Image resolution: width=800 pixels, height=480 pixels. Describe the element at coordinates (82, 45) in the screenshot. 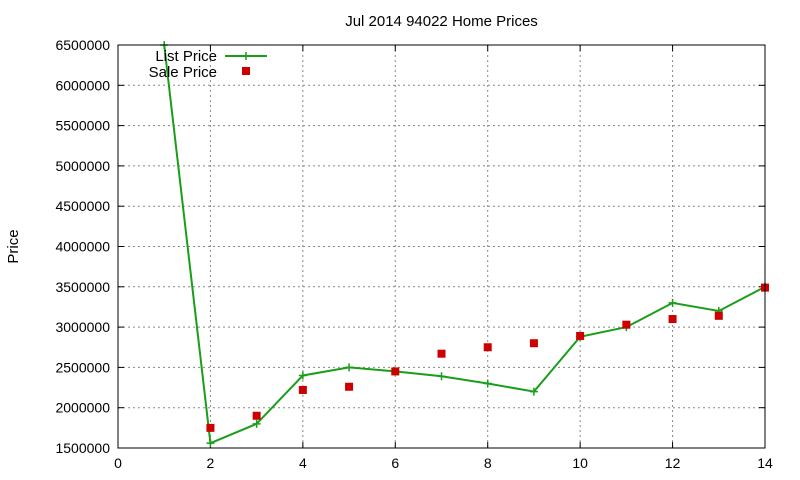

I see `y-tick-label: 6500000` at that location.